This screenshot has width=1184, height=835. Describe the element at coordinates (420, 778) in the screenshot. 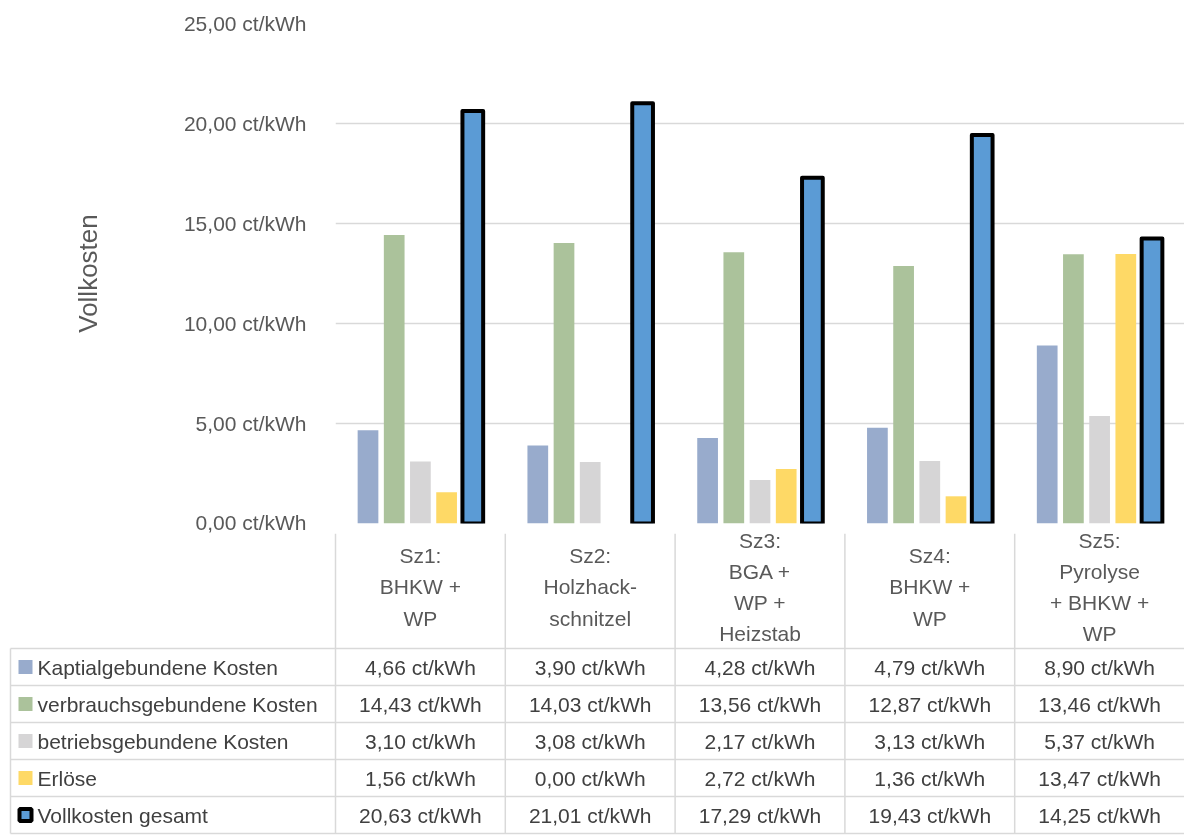

I see `data-label: 1,56 ct/kWh` at that location.